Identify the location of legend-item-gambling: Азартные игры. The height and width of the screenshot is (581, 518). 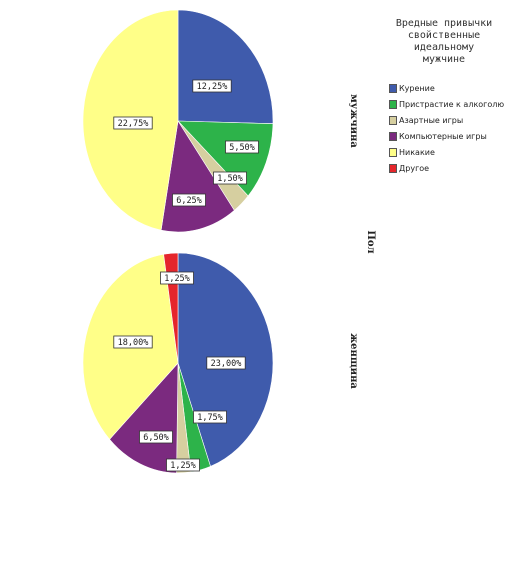
(448, 121).